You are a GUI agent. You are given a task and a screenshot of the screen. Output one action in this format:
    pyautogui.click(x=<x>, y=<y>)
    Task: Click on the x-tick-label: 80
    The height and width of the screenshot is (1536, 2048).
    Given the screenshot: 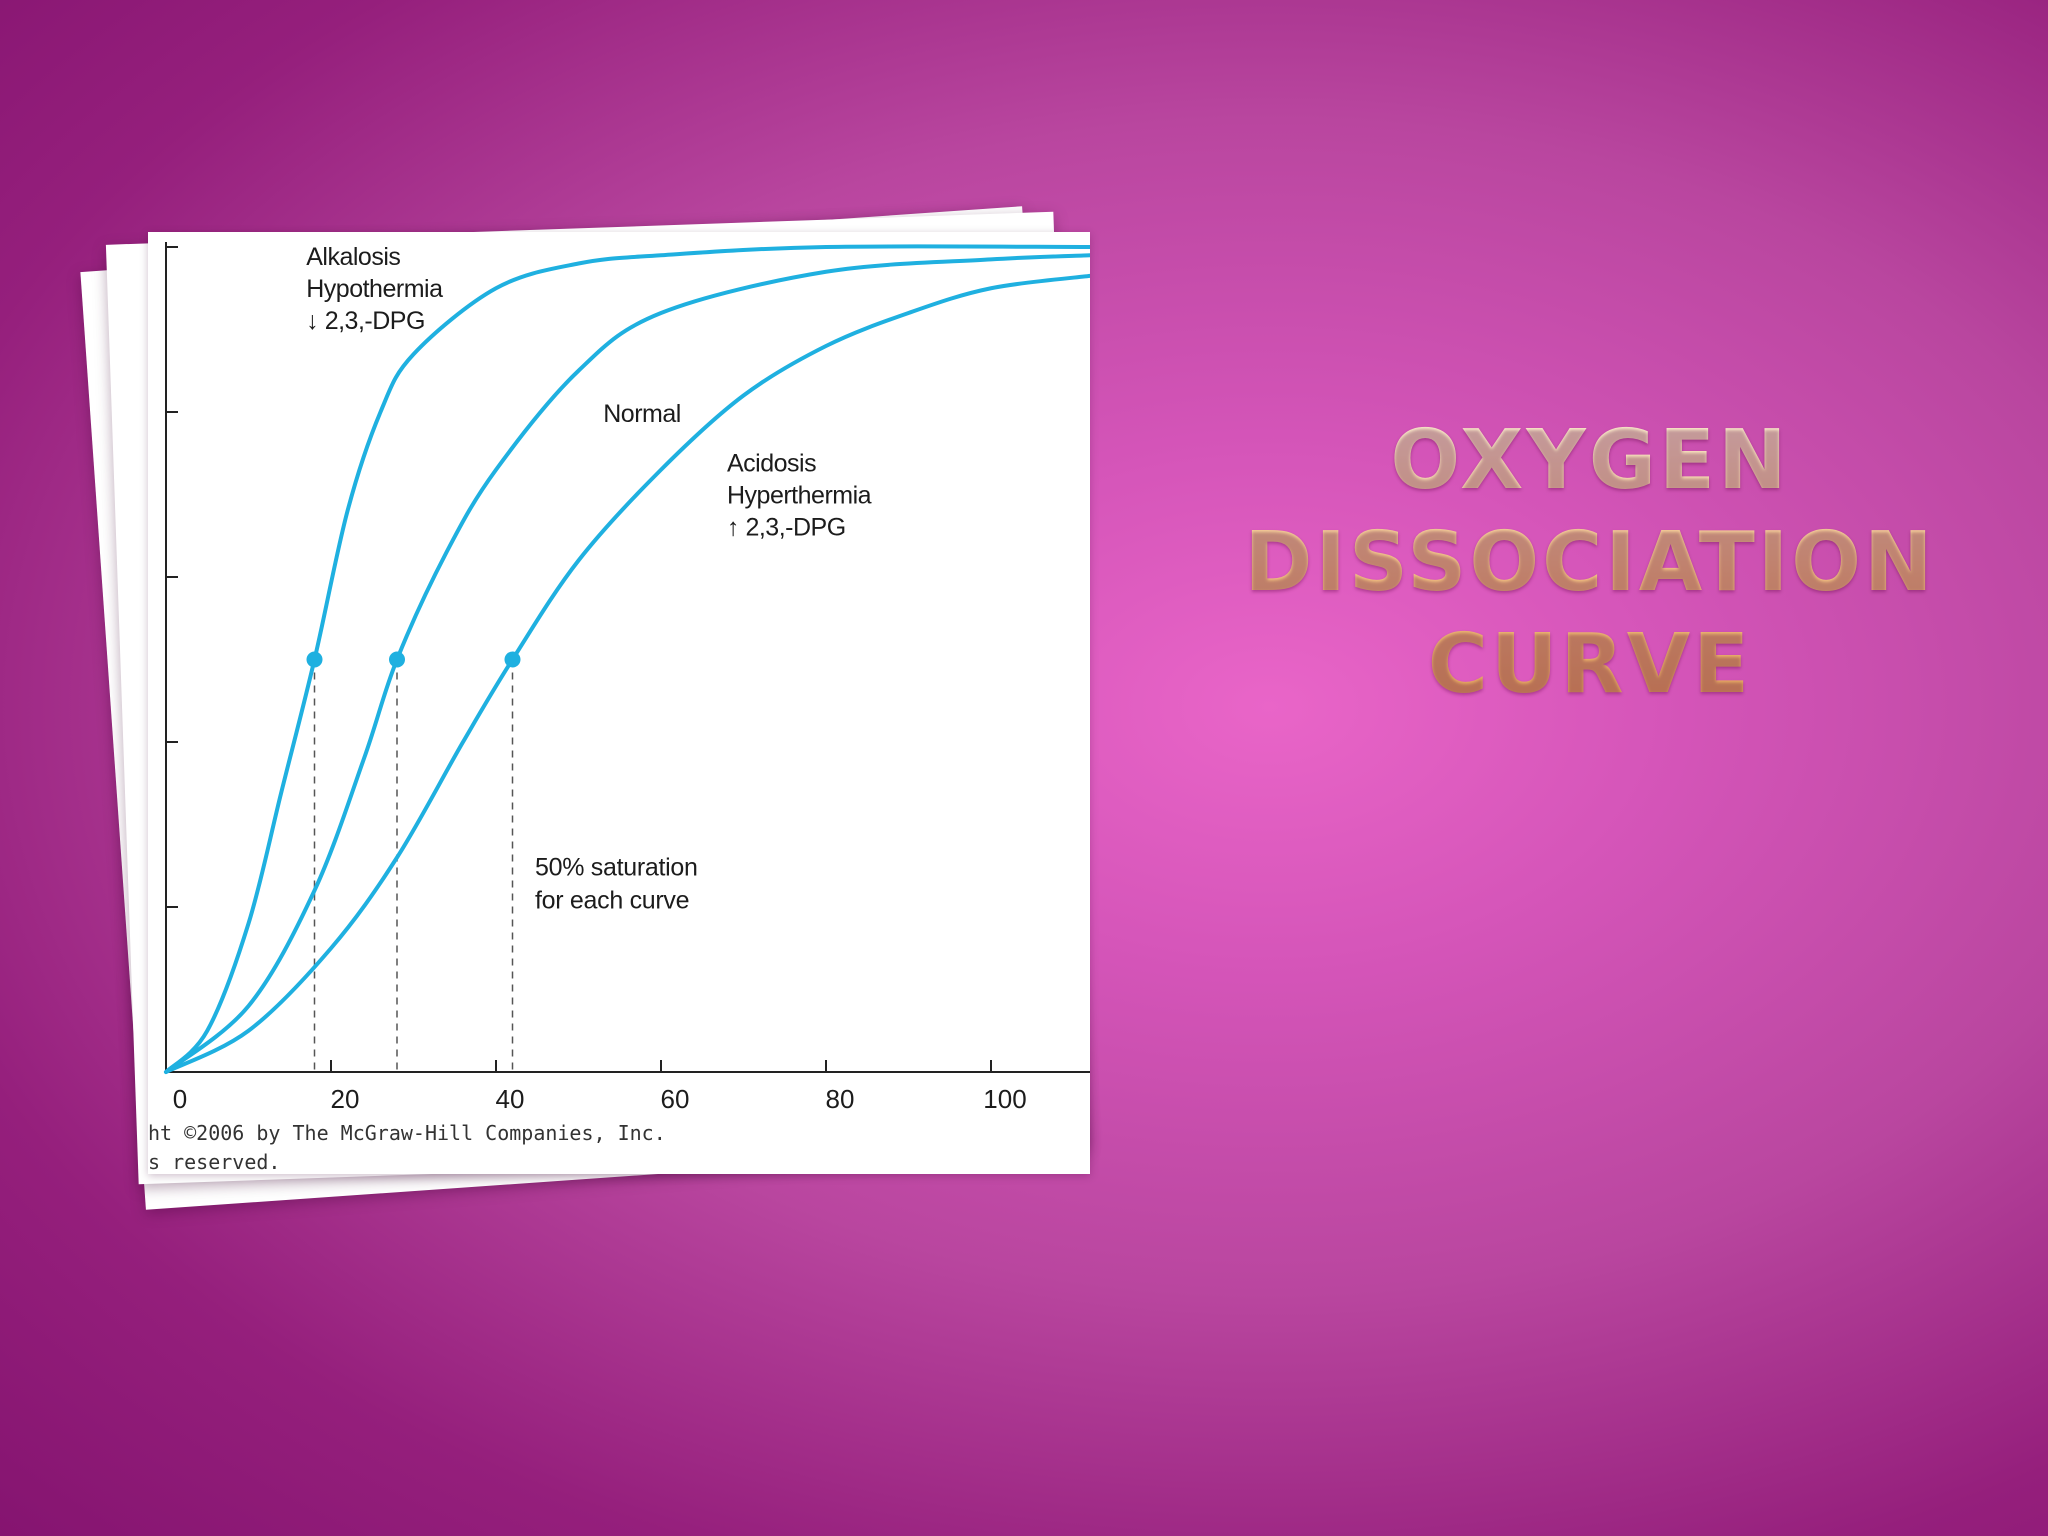 What is the action you would take?
    pyautogui.click(x=840, y=1099)
    